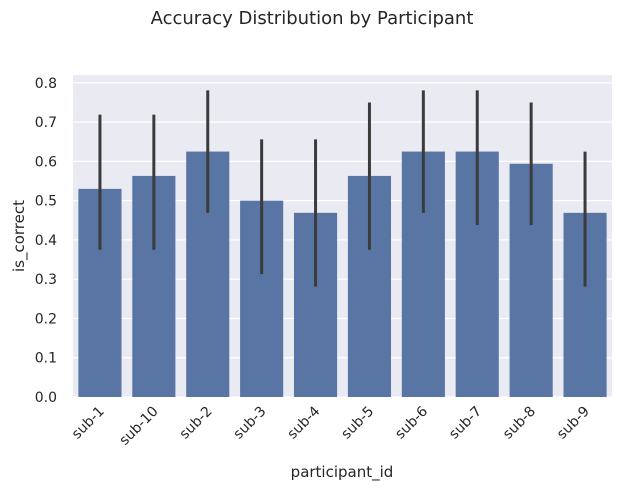  What do you see at coordinates (46, 319) in the screenshot?
I see `y-tick-label: 0.2` at bounding box center [46, 319].